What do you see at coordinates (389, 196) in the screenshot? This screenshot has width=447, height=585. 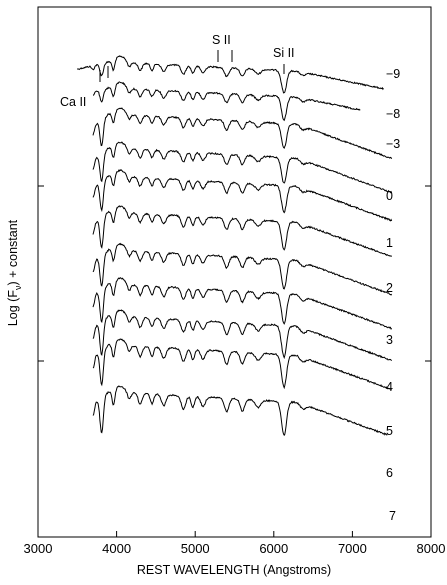 I see `epoch-label: 0` at bounding box center [389, 196].